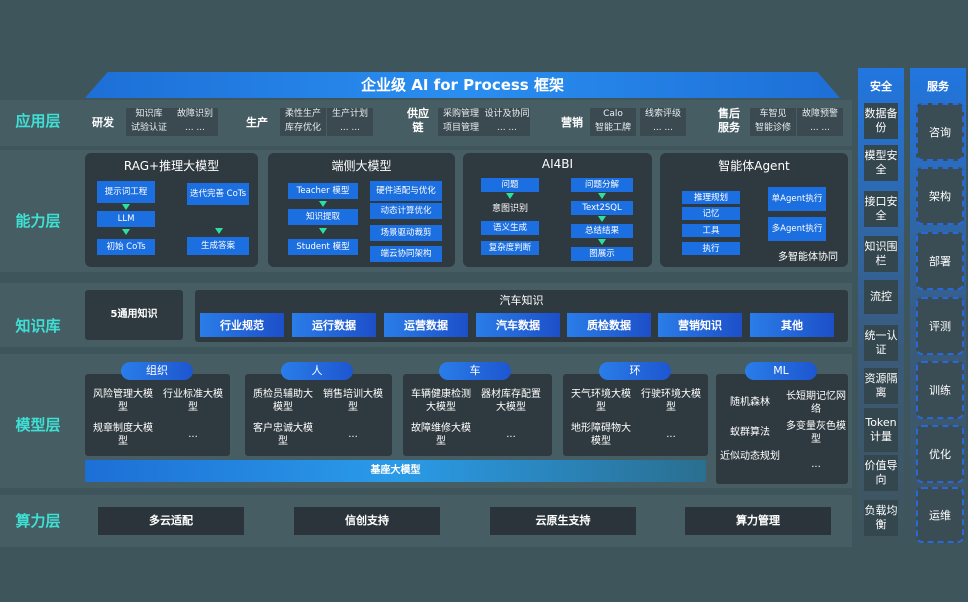 The image size is (968, 602). I want to click on app-item: Calo, so click(613, 115).